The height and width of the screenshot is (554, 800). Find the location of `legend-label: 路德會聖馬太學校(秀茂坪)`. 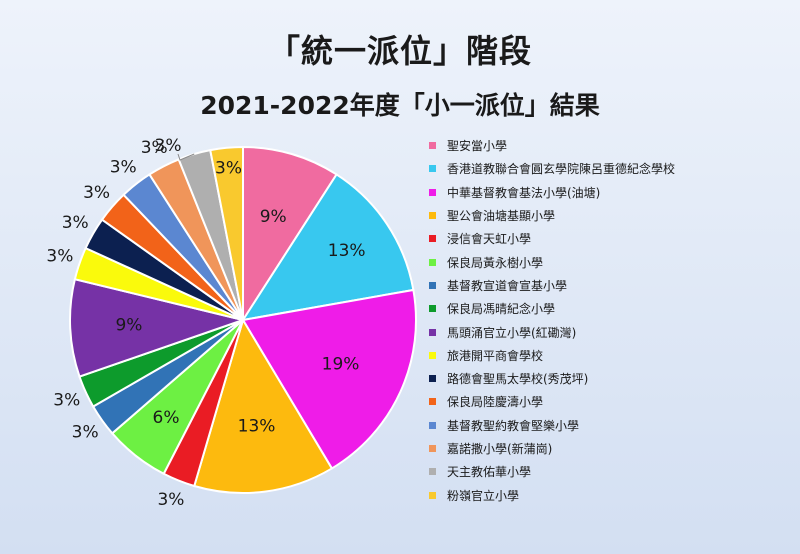

legend-label: 路德會聖馬太學校(秀茂坪) is located at coordinates (518, 379).